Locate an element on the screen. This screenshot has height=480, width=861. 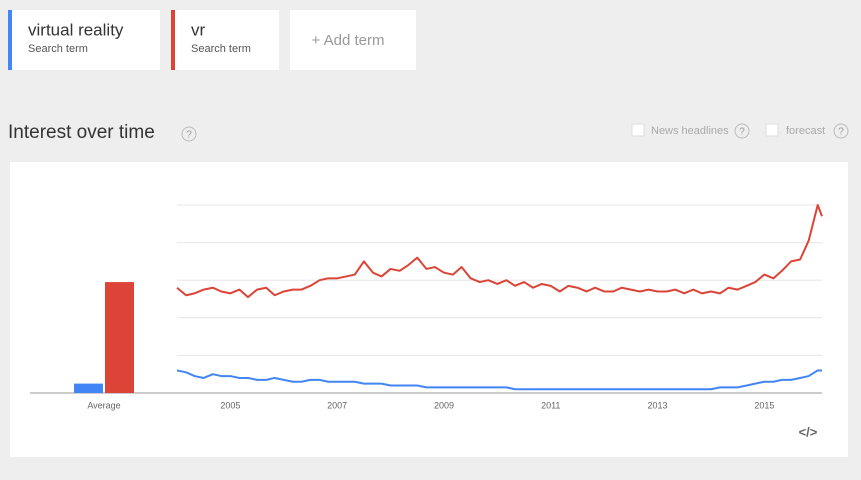
term-card: virtual reality Search term is located at coordinates (84, 40).